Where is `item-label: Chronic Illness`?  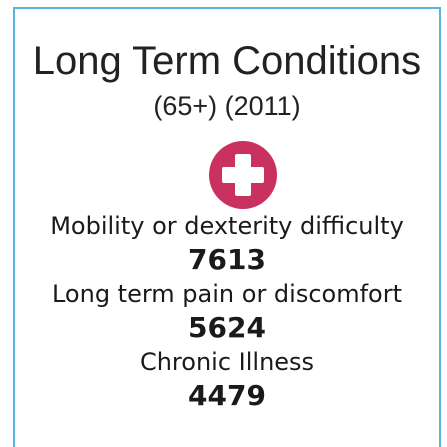 item-label: Chronic Illness is located at coordinates (227, 362).